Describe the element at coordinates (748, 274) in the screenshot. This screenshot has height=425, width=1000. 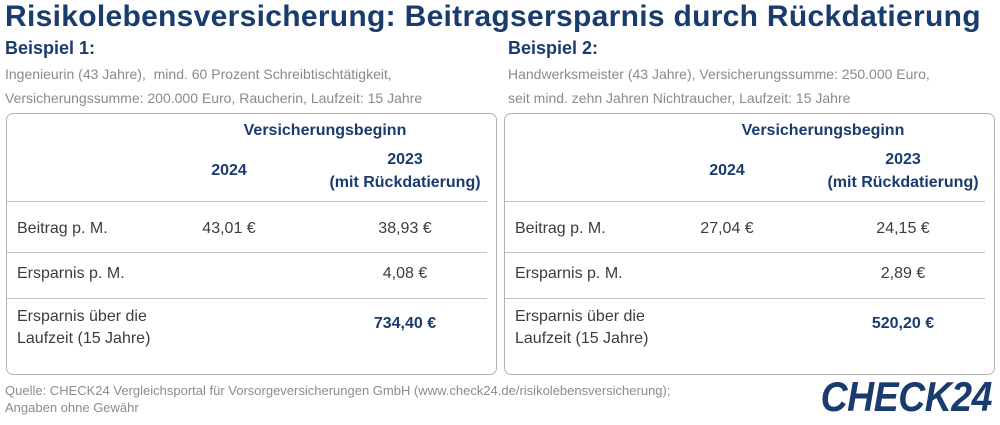
I see `table-row: Ersparnis p. M. 2,89 €` at that location.